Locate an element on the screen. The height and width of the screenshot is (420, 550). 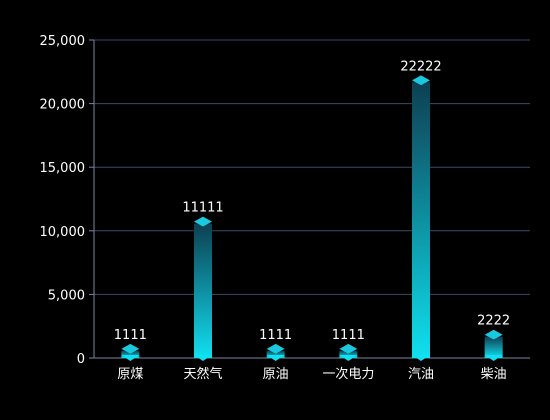
y-tick-label: 10,000 is located at coordinates (63, 232).